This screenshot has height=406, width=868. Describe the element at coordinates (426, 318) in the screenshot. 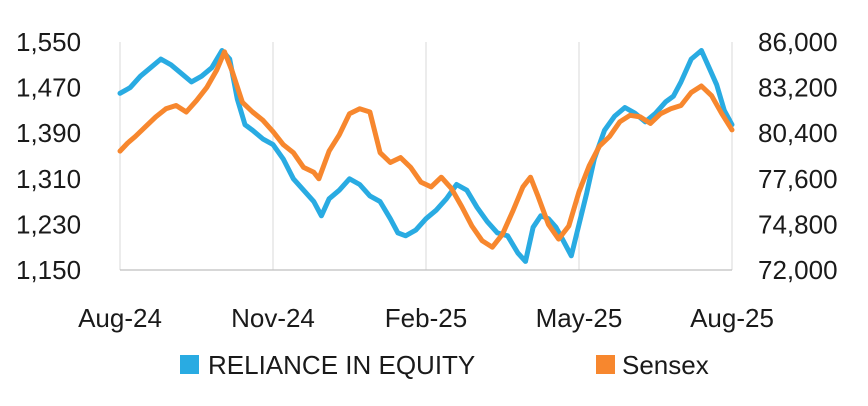

I see `x-tick-label: Feb-25` at that location.